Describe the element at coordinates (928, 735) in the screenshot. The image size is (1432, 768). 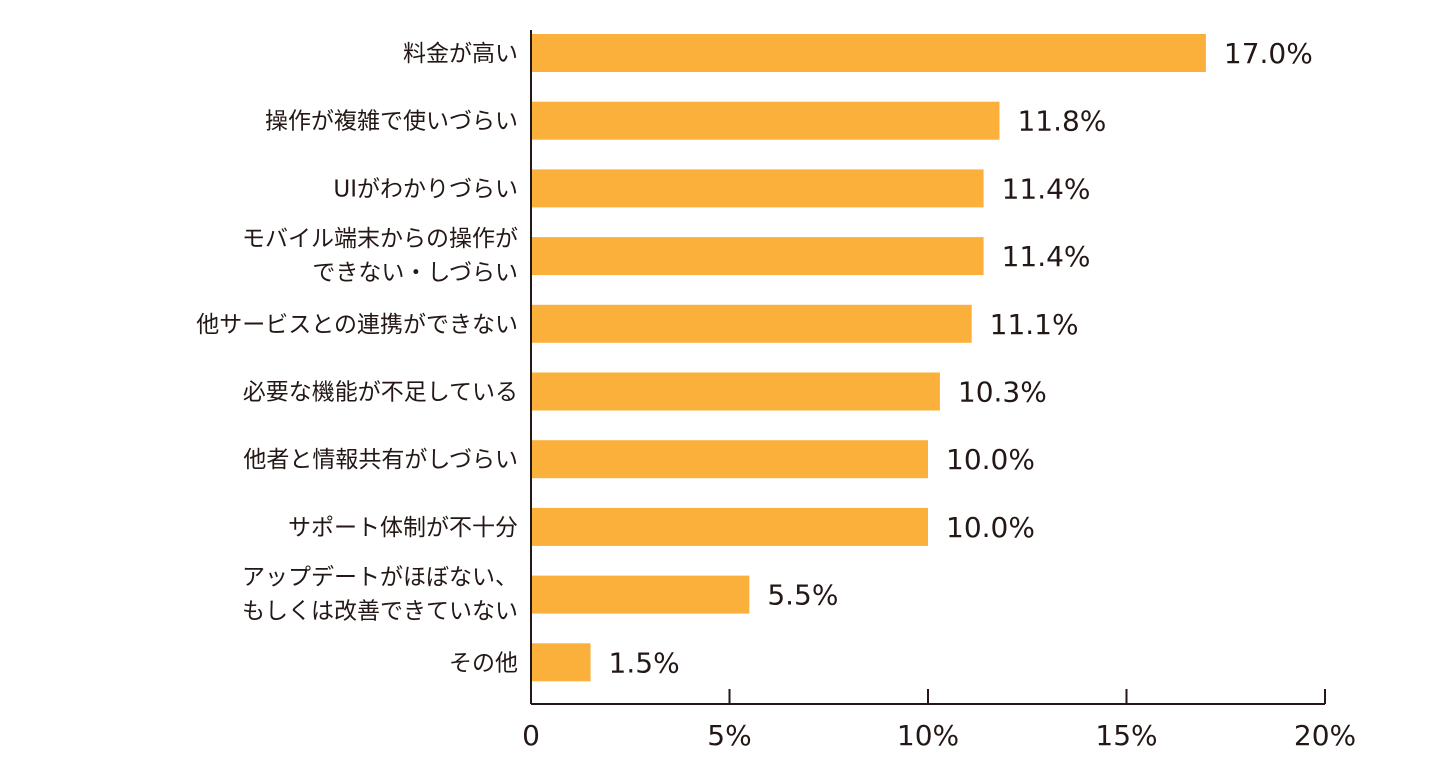
I see `x-tick-label-2: 10%` at that location.